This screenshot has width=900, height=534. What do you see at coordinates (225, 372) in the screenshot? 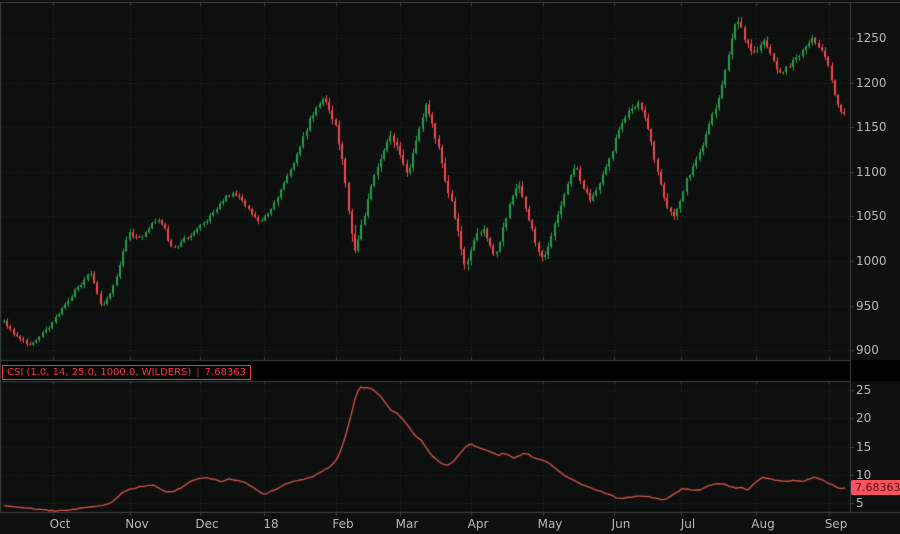
I see `indicator-value: 7.68363` at bounding box center [225, 372].